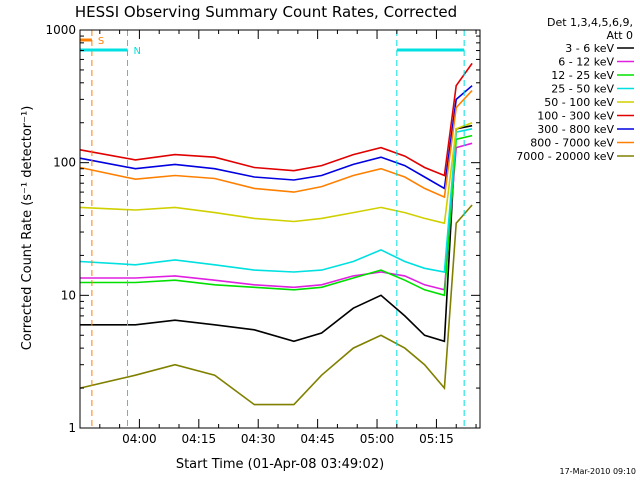 The height and width of the screenshot is (480, 640). Describe the element at coordinates (72, 428) in the screenshot. I see `y-tick-label: 1` at that location.